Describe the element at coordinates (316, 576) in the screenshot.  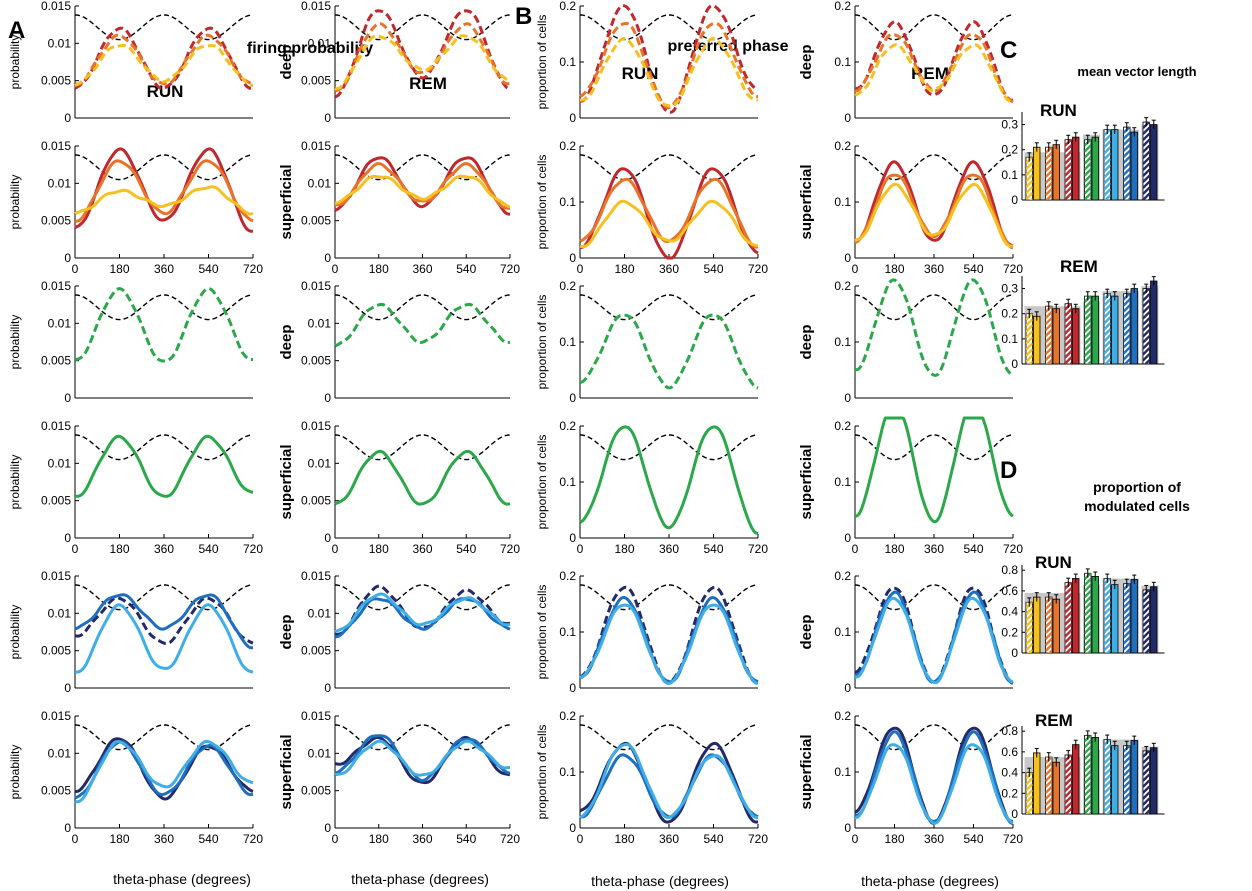
I see `y-tick-label: 0.015` at that location.